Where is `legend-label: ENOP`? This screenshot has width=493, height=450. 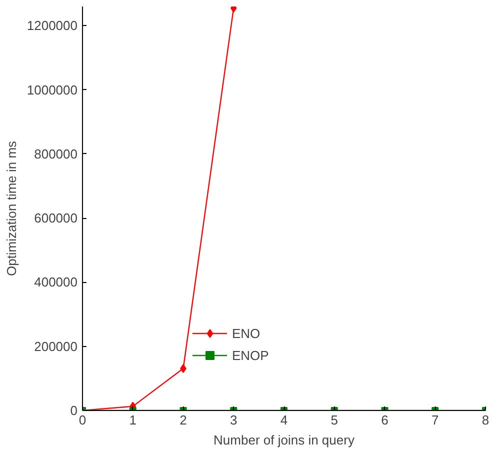 legend-label: ENOP is located at coordinates (250, 355).